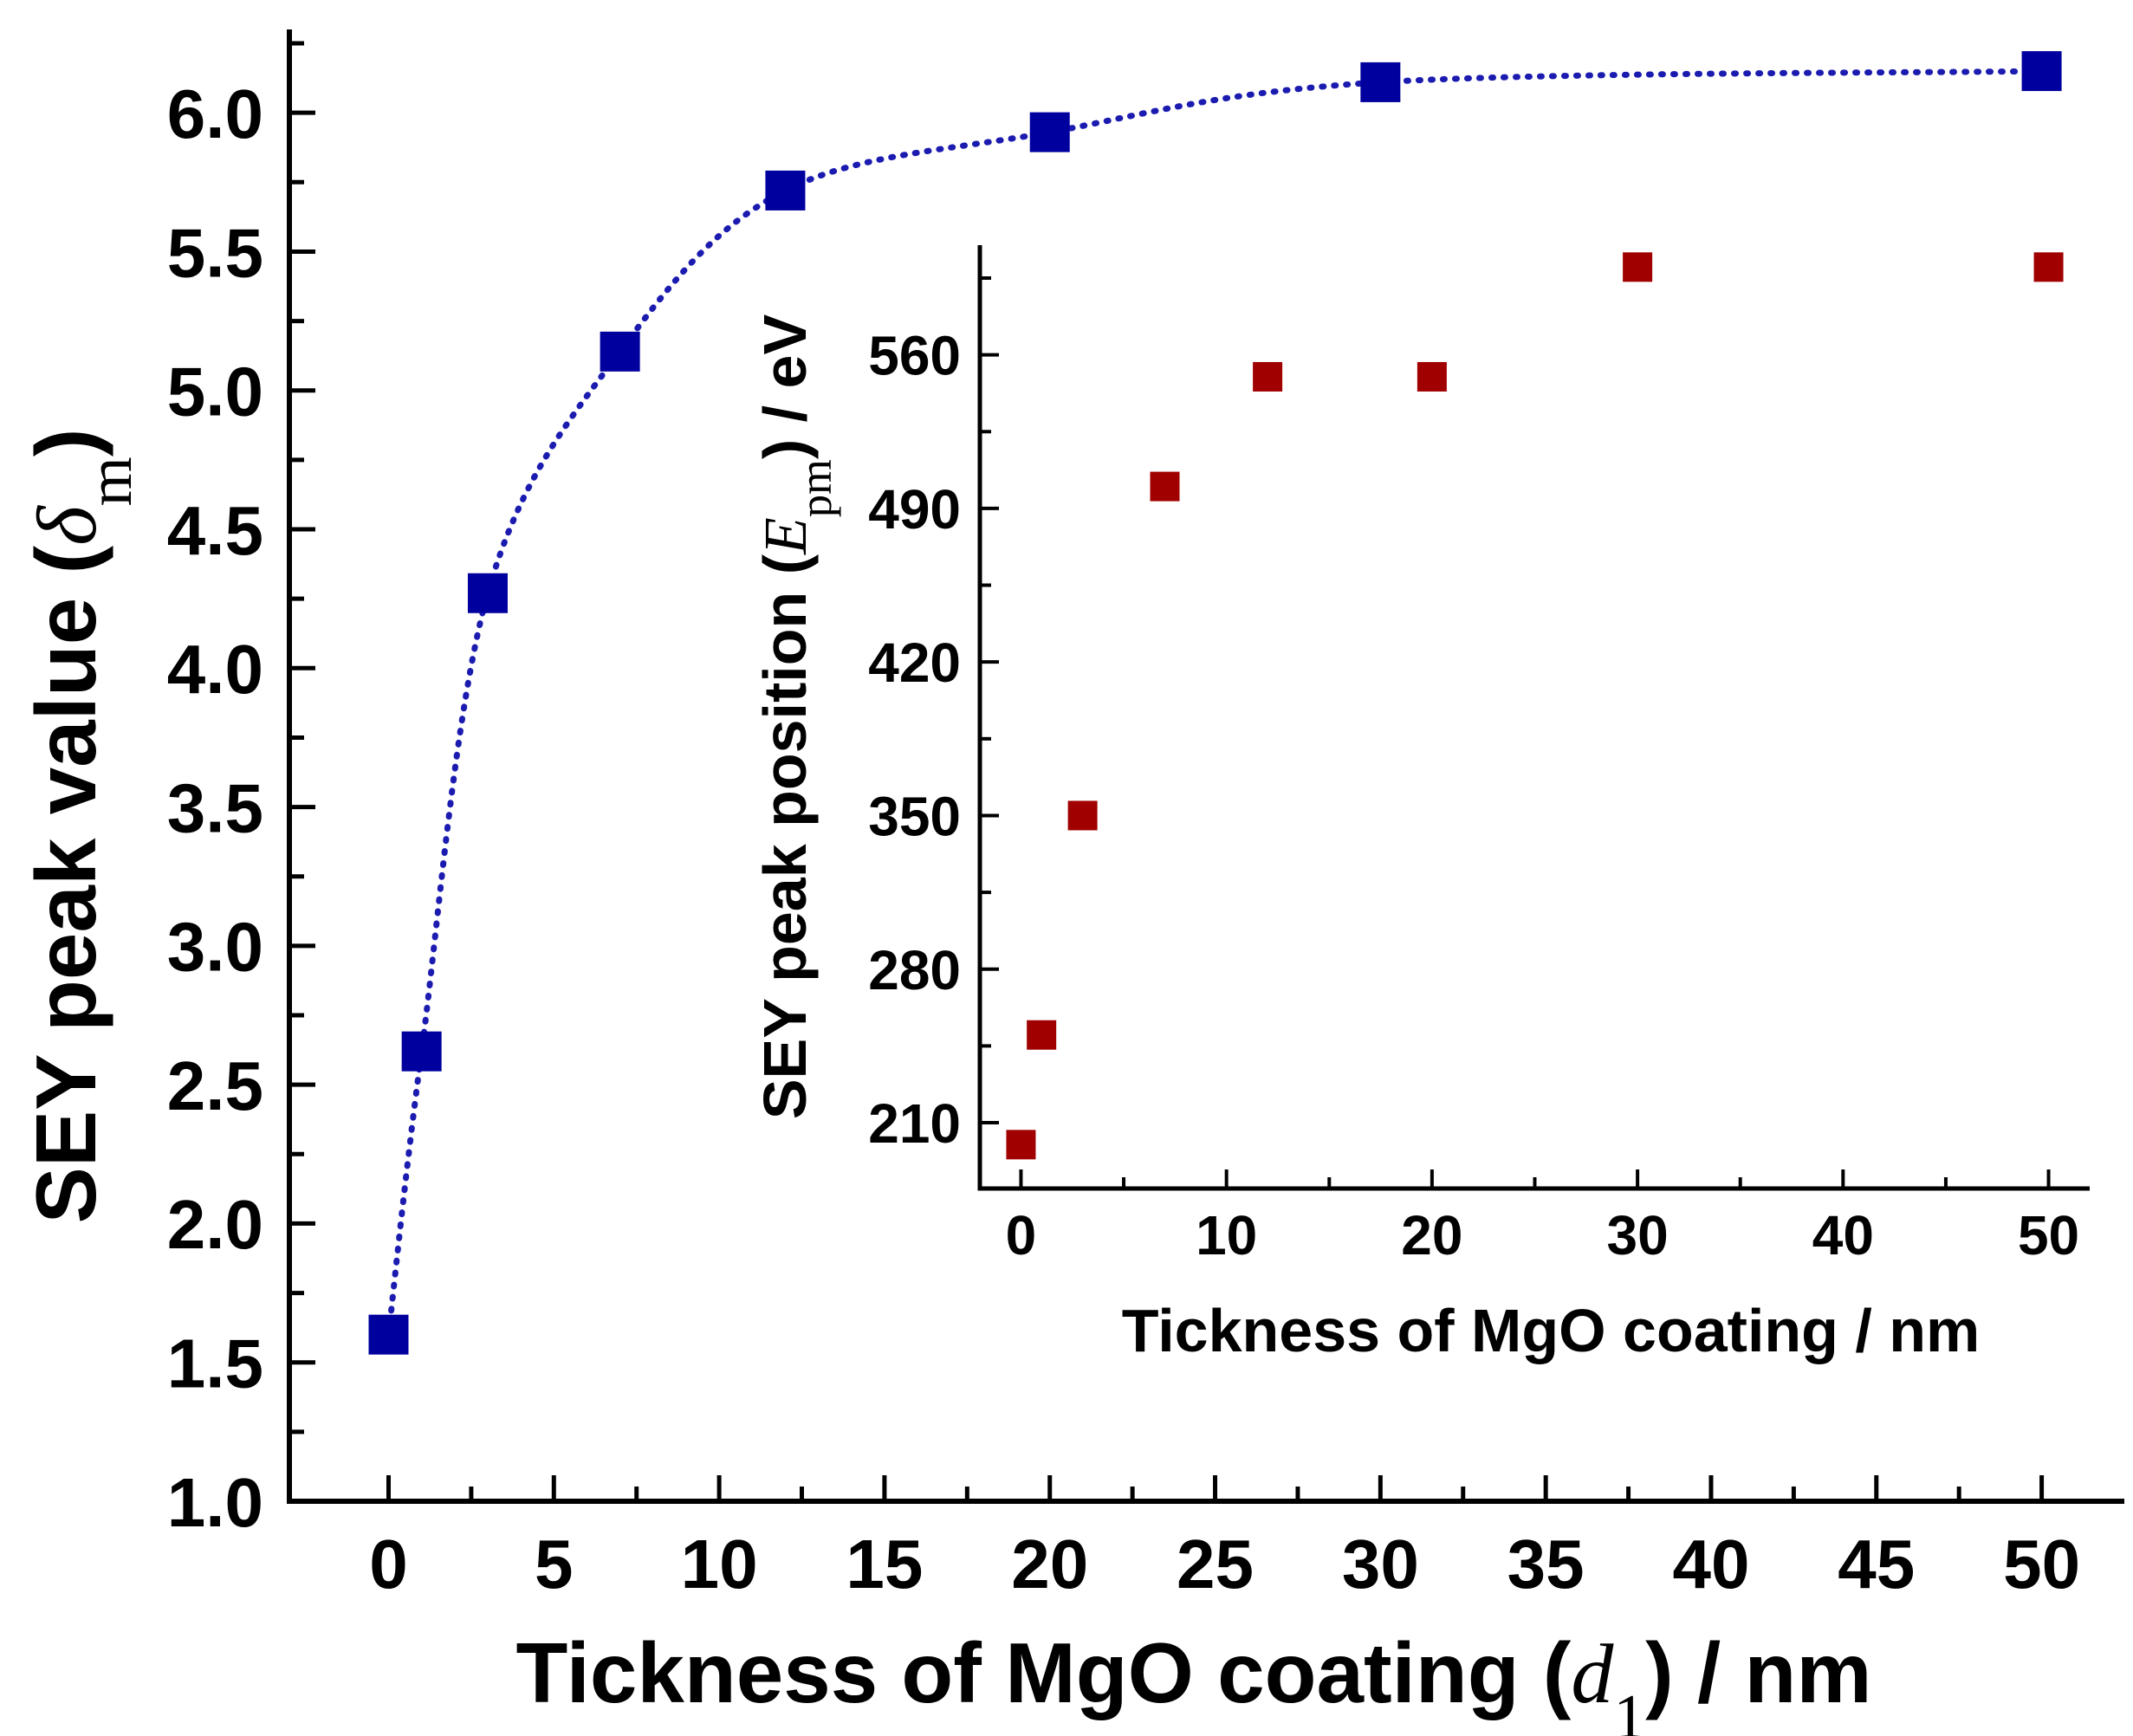  I want to click on main-y-tick-label: 6.0, so click(215, 113).